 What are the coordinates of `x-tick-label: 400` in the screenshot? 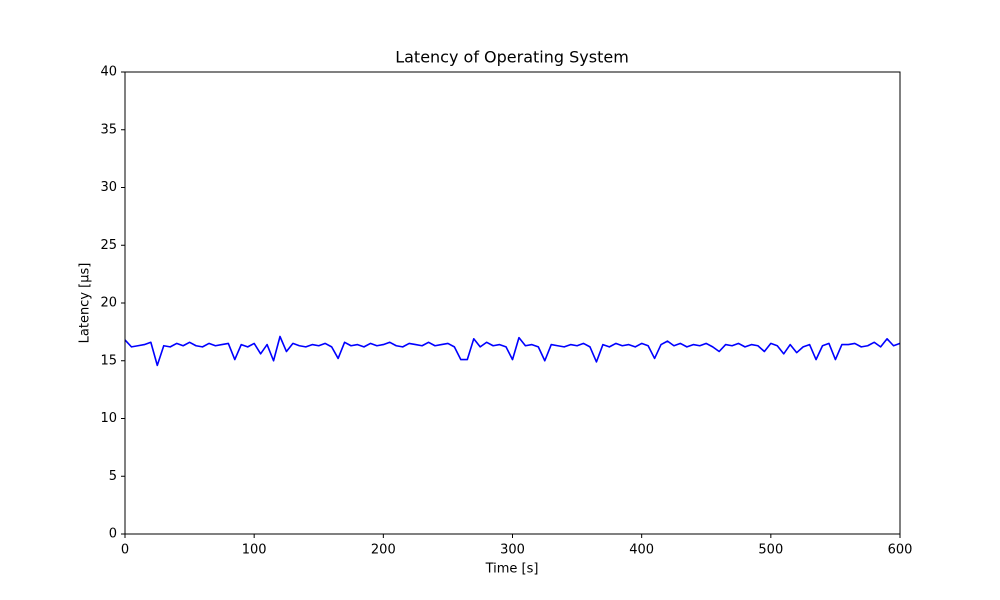 It's located at (641, 550).